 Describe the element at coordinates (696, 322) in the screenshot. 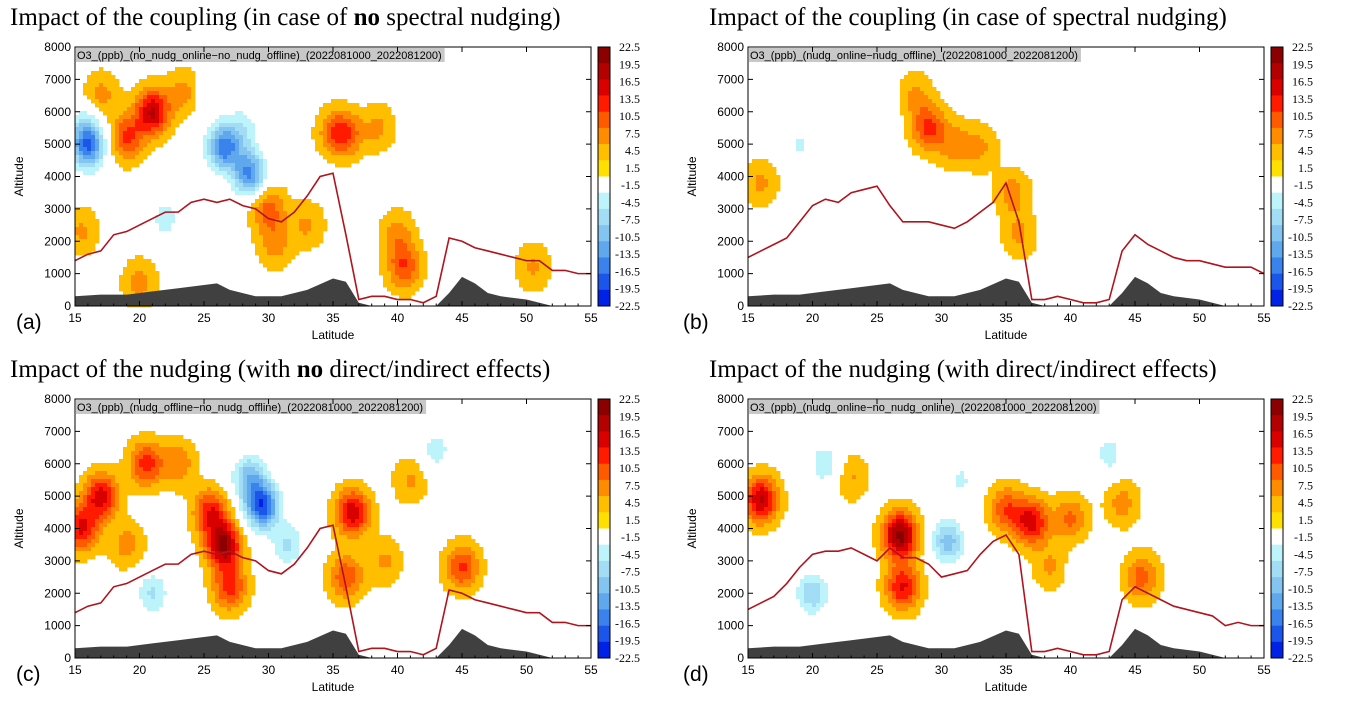

I see `panel-label: (b)` at that location.